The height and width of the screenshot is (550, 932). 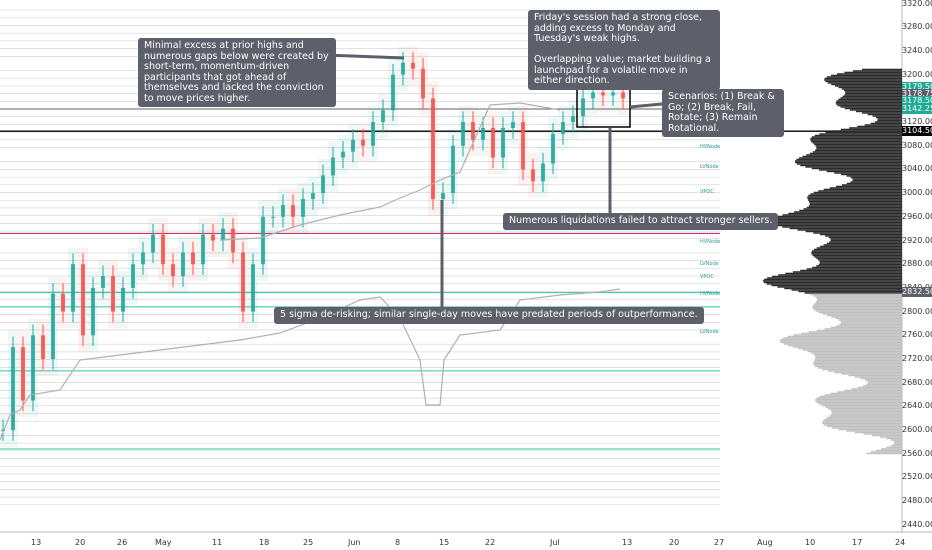 What do you see at coordinates (917, 193) in the screenshot?
I see `price-tick-label: 3000.00` at bounding box center [917, 193].